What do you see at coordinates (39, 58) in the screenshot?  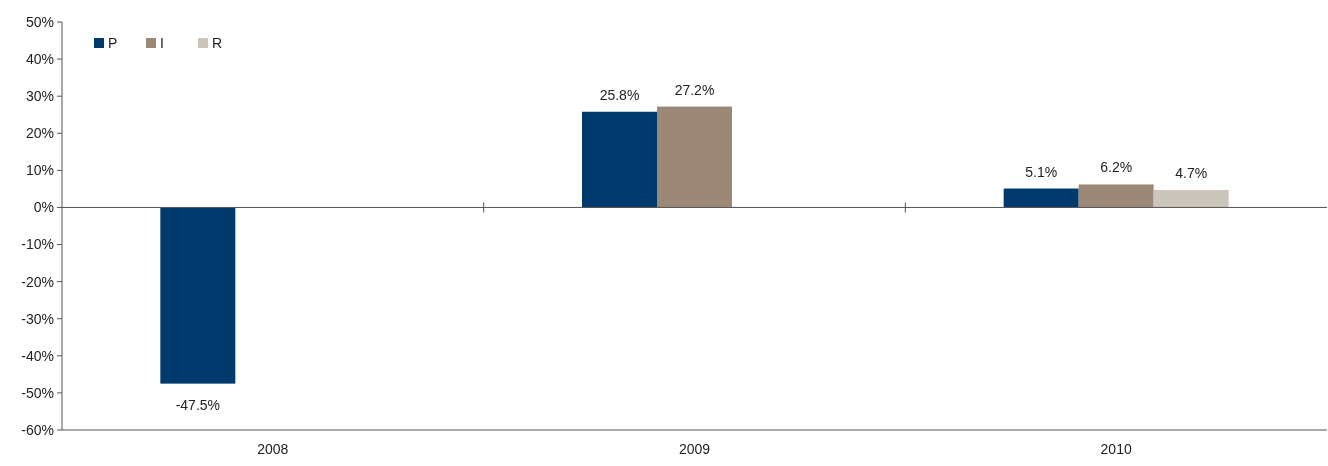 I see `y-tick-label: 40%` at bounding box center [39, 58].